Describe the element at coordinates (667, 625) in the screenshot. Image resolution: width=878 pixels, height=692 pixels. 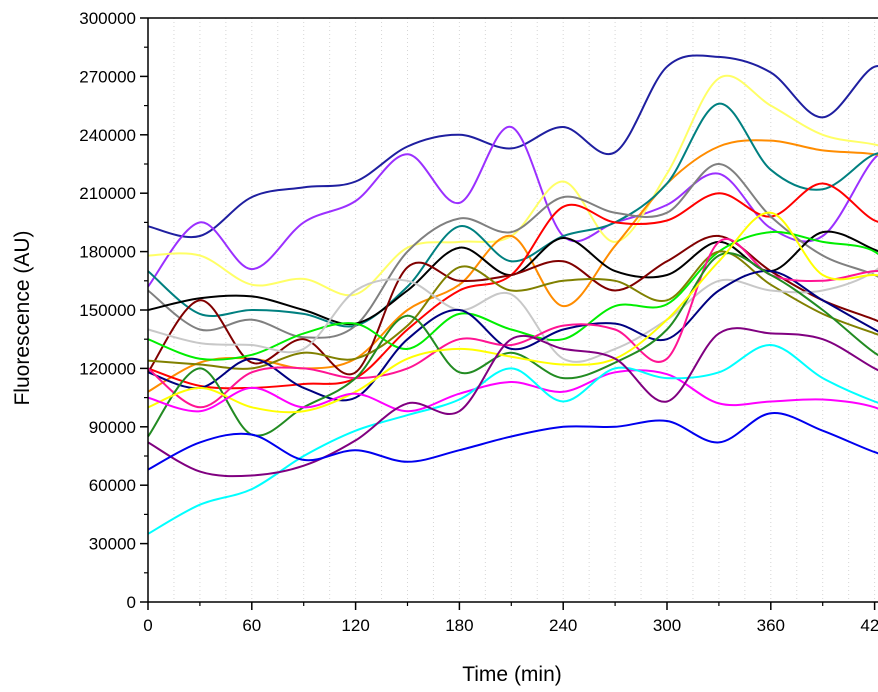
I see `x-tick-label: 300` at that location.